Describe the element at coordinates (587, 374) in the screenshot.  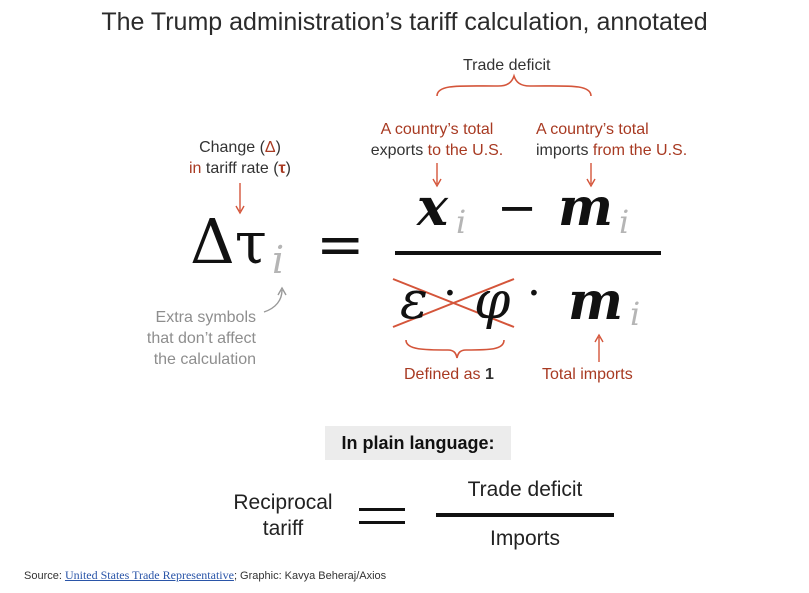
I see `total-imports-label: Total imports` at that location.